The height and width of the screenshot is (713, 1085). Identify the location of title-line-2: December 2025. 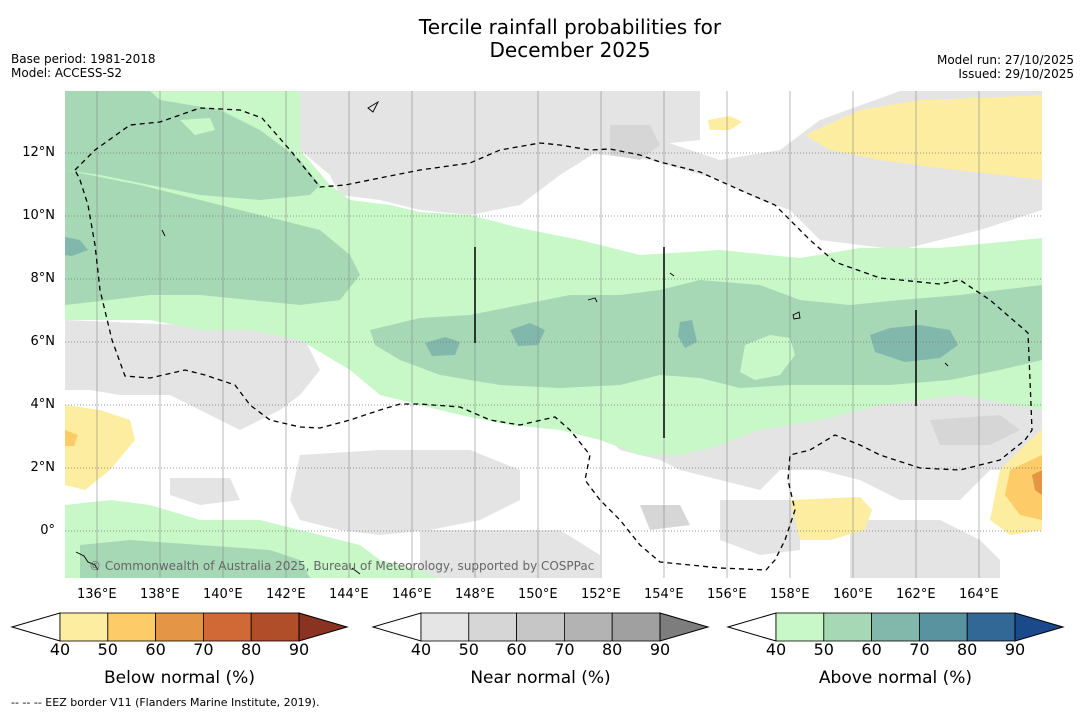
(570, 50).